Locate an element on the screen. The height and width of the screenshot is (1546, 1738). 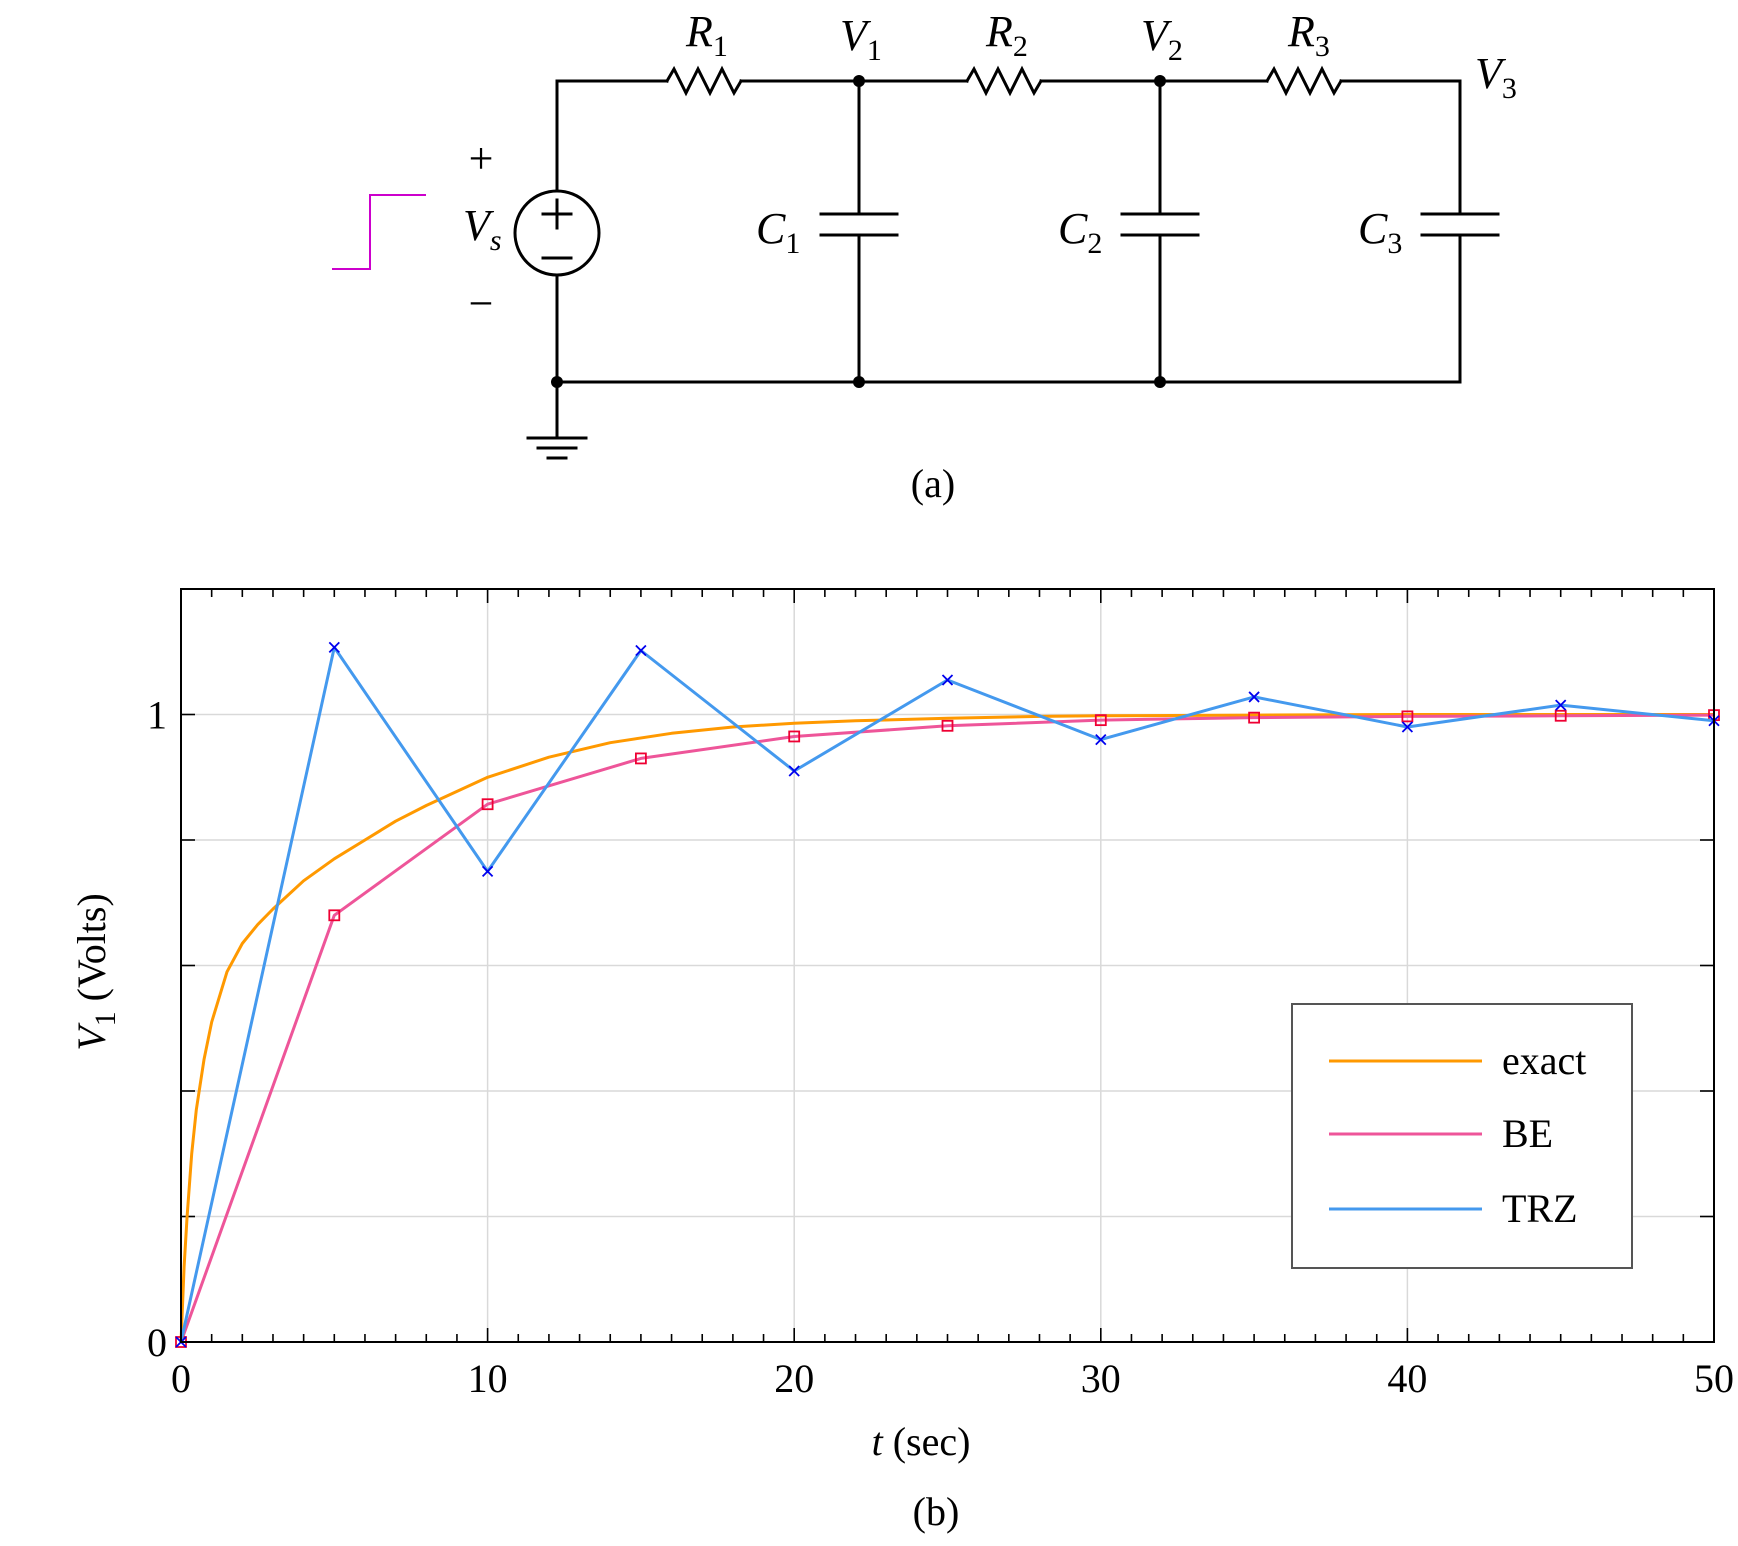
capacitor-c2-label: C2 is located at coordinates (1080, 232).